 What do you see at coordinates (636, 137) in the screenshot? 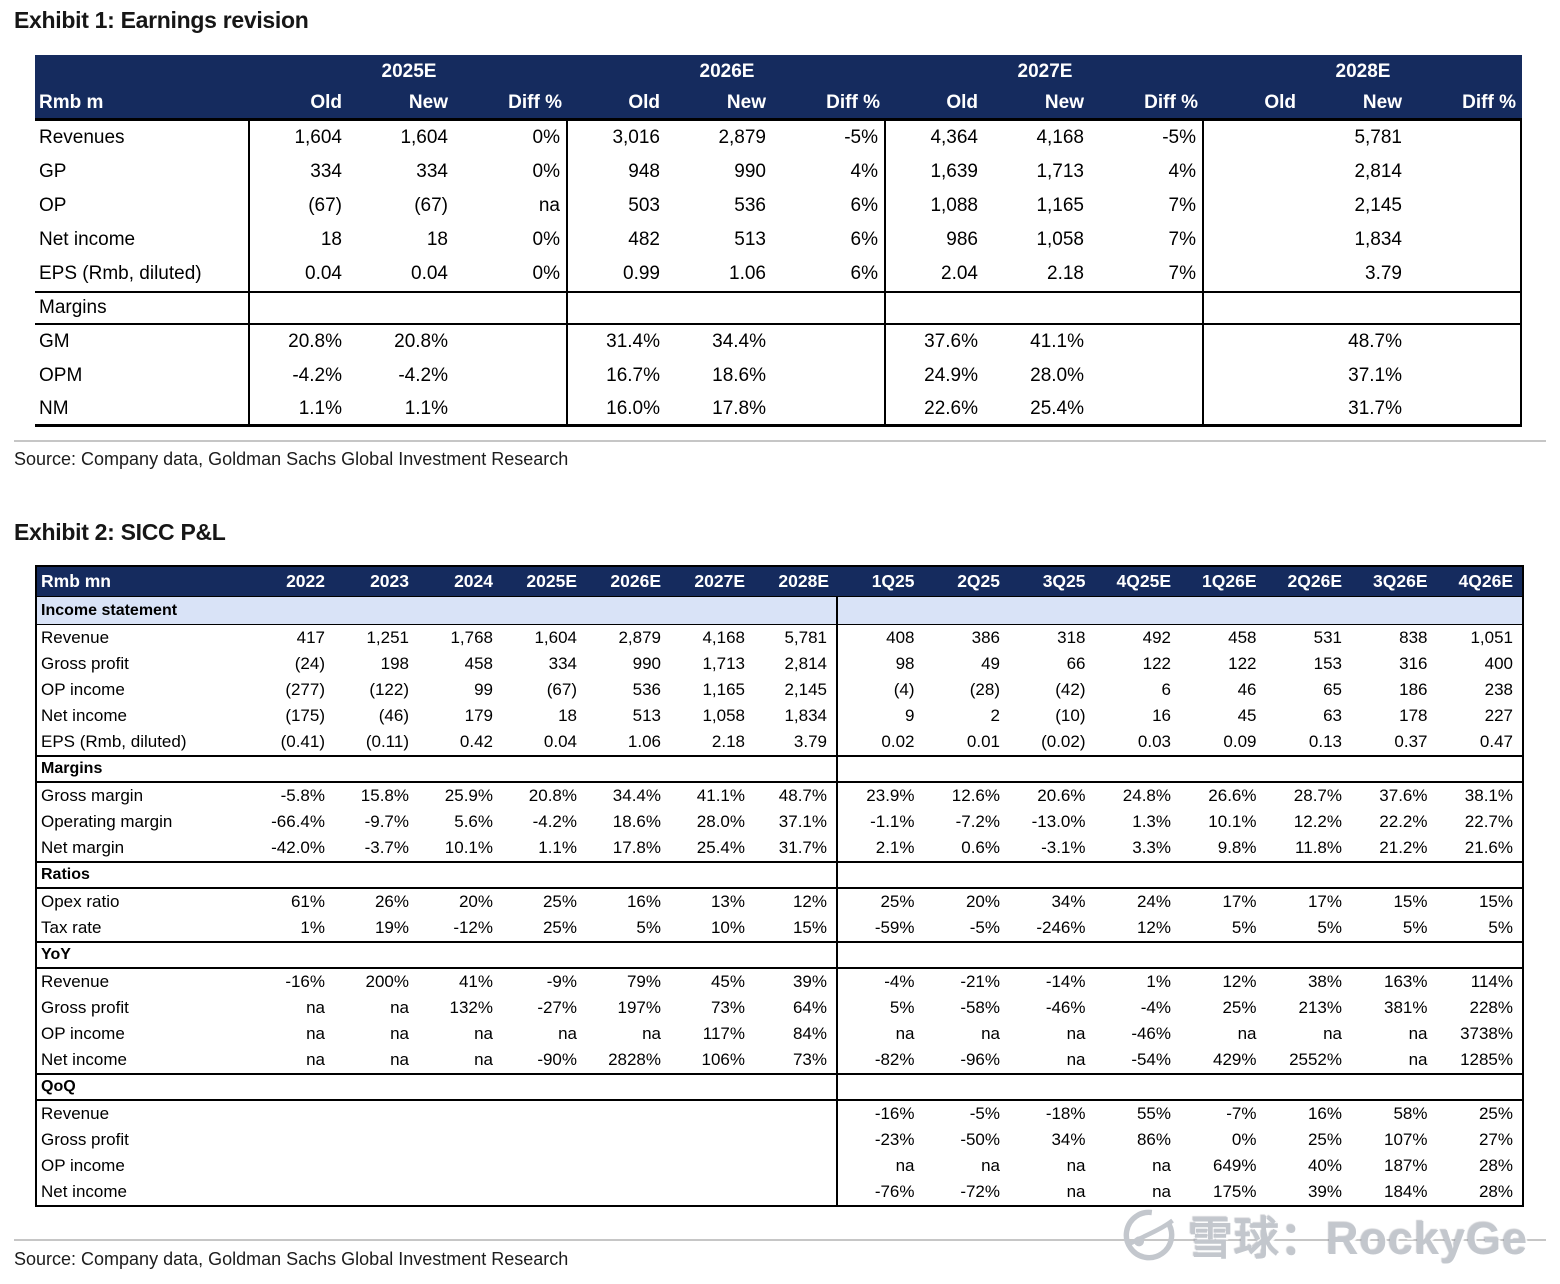
I see `data-cell: 3,016` at bounding box center [636, 137].